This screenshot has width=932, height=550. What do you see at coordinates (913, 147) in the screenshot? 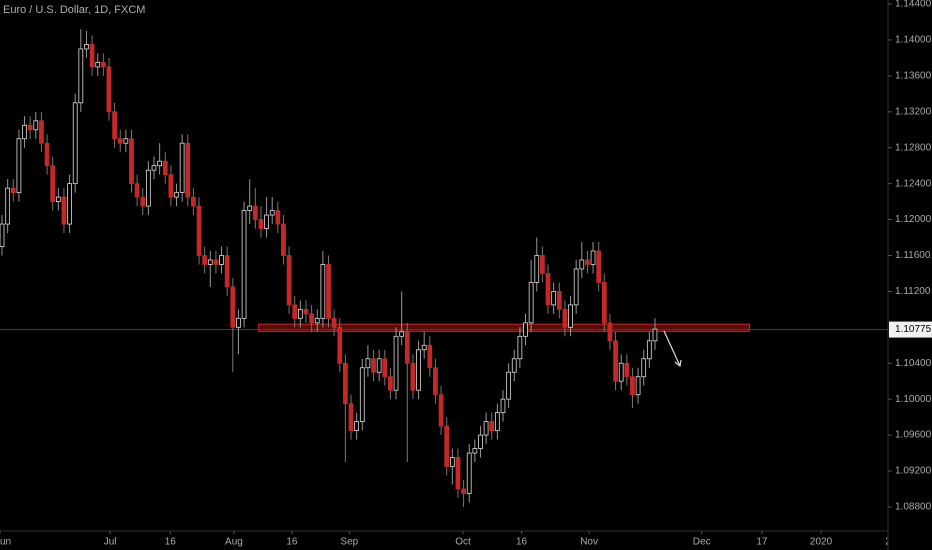
I see `y-tick-label: 1.12800` at bounding box center [913, 147].